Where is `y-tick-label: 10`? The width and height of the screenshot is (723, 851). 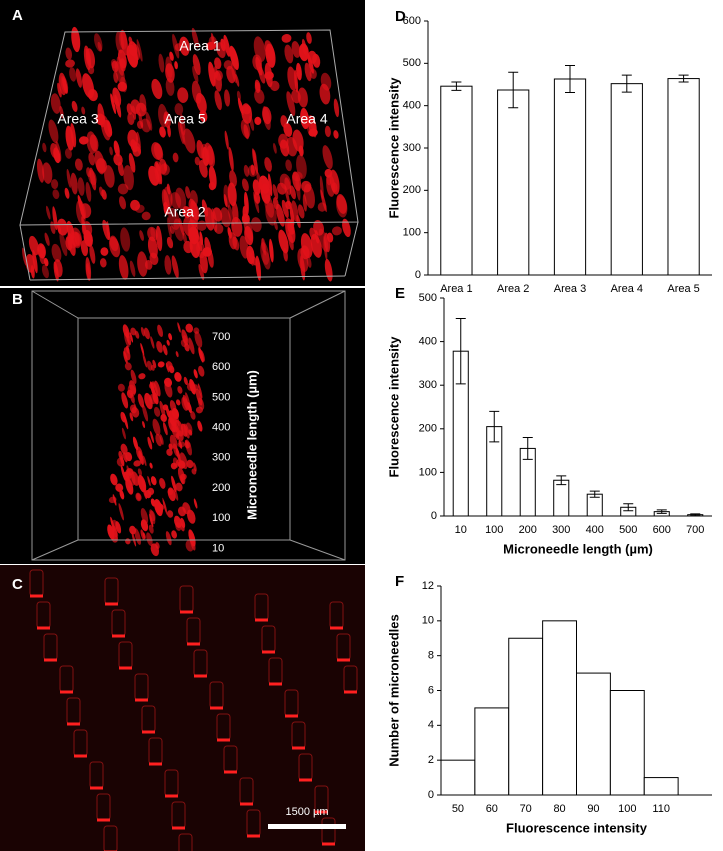 y-tick-label: 10 is located at coordinates (428, 621).